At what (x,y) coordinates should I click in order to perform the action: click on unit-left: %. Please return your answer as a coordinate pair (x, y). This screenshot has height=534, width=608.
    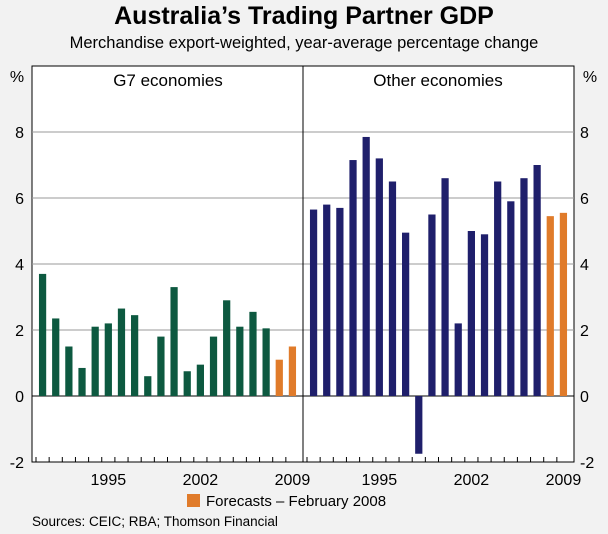
    Looking at the image, I should click on (17, 77).